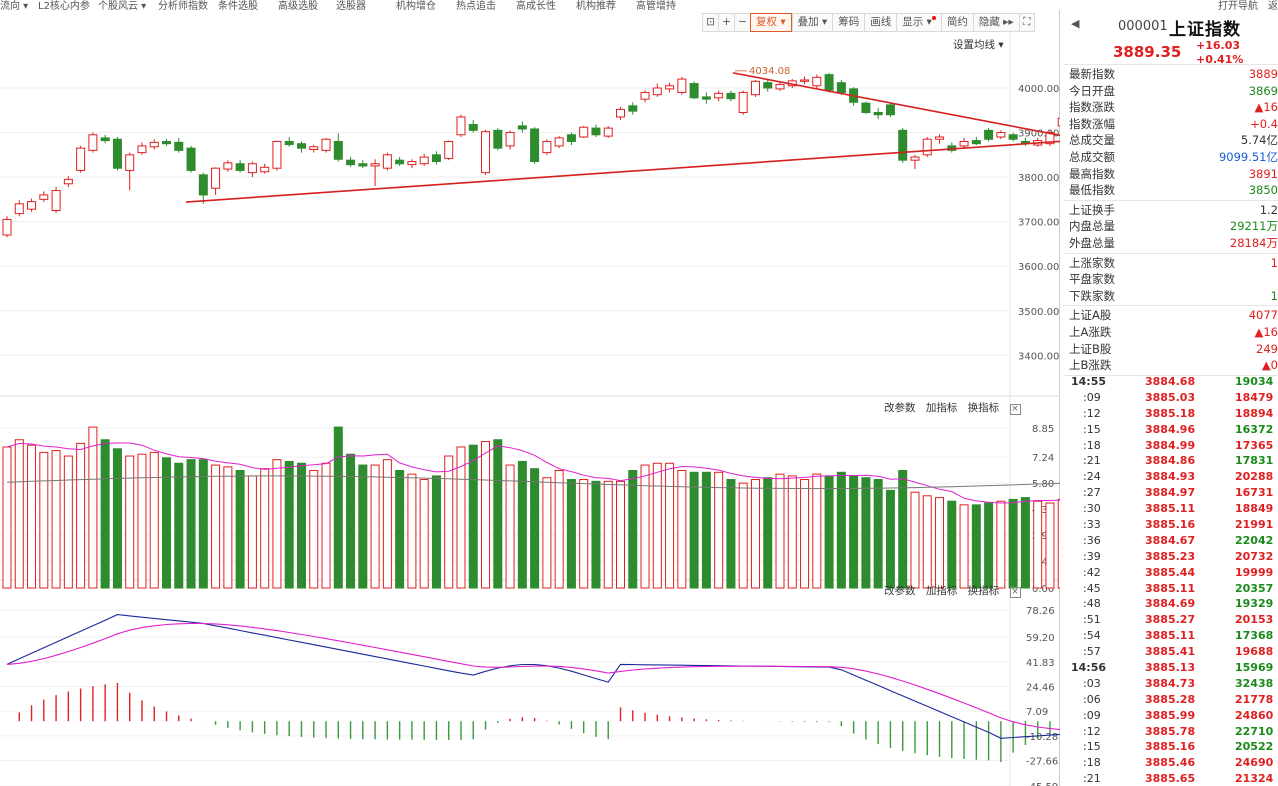 The image size is (1278, 786). What do you see at coordinates (1170, 263) in the screenshot?
I see `quote-row: 上涨家数 1` at bounding box center [1170, 263].